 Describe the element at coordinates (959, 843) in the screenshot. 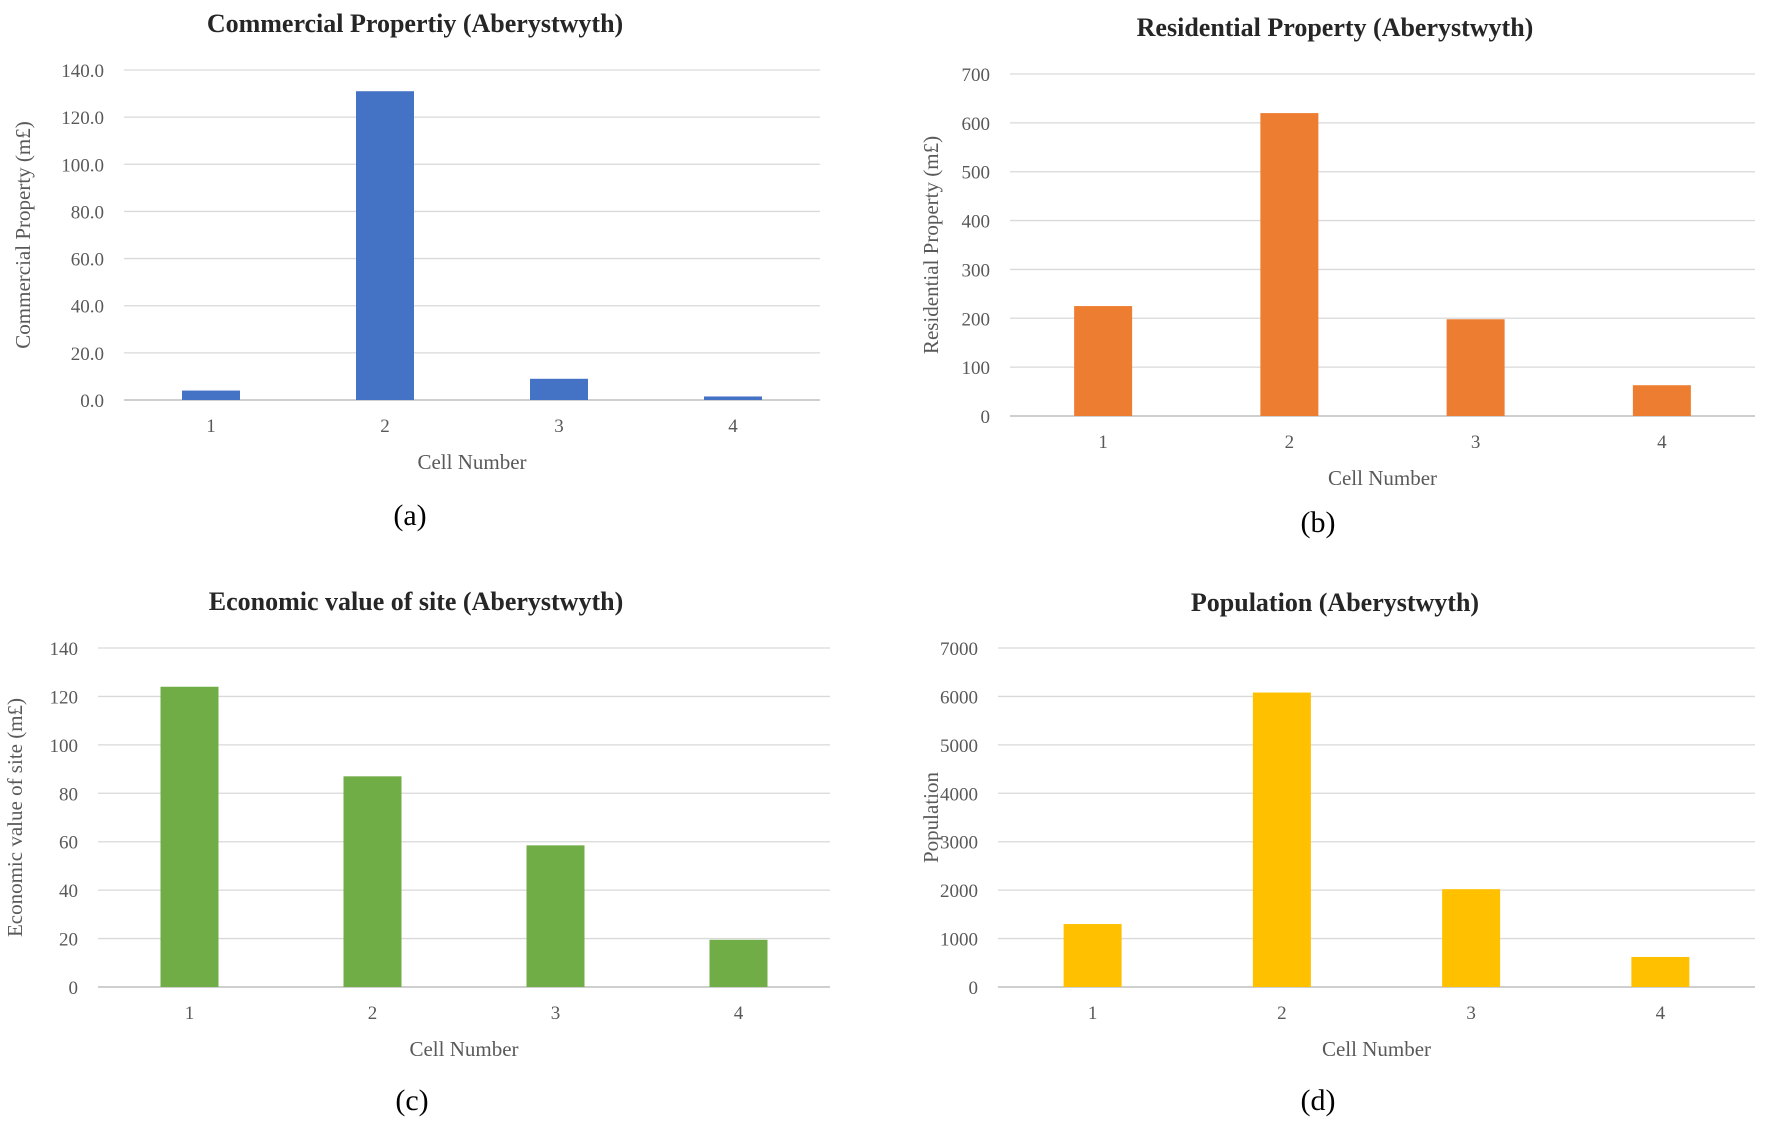

I see `y-tick-label: 3000` at that location.